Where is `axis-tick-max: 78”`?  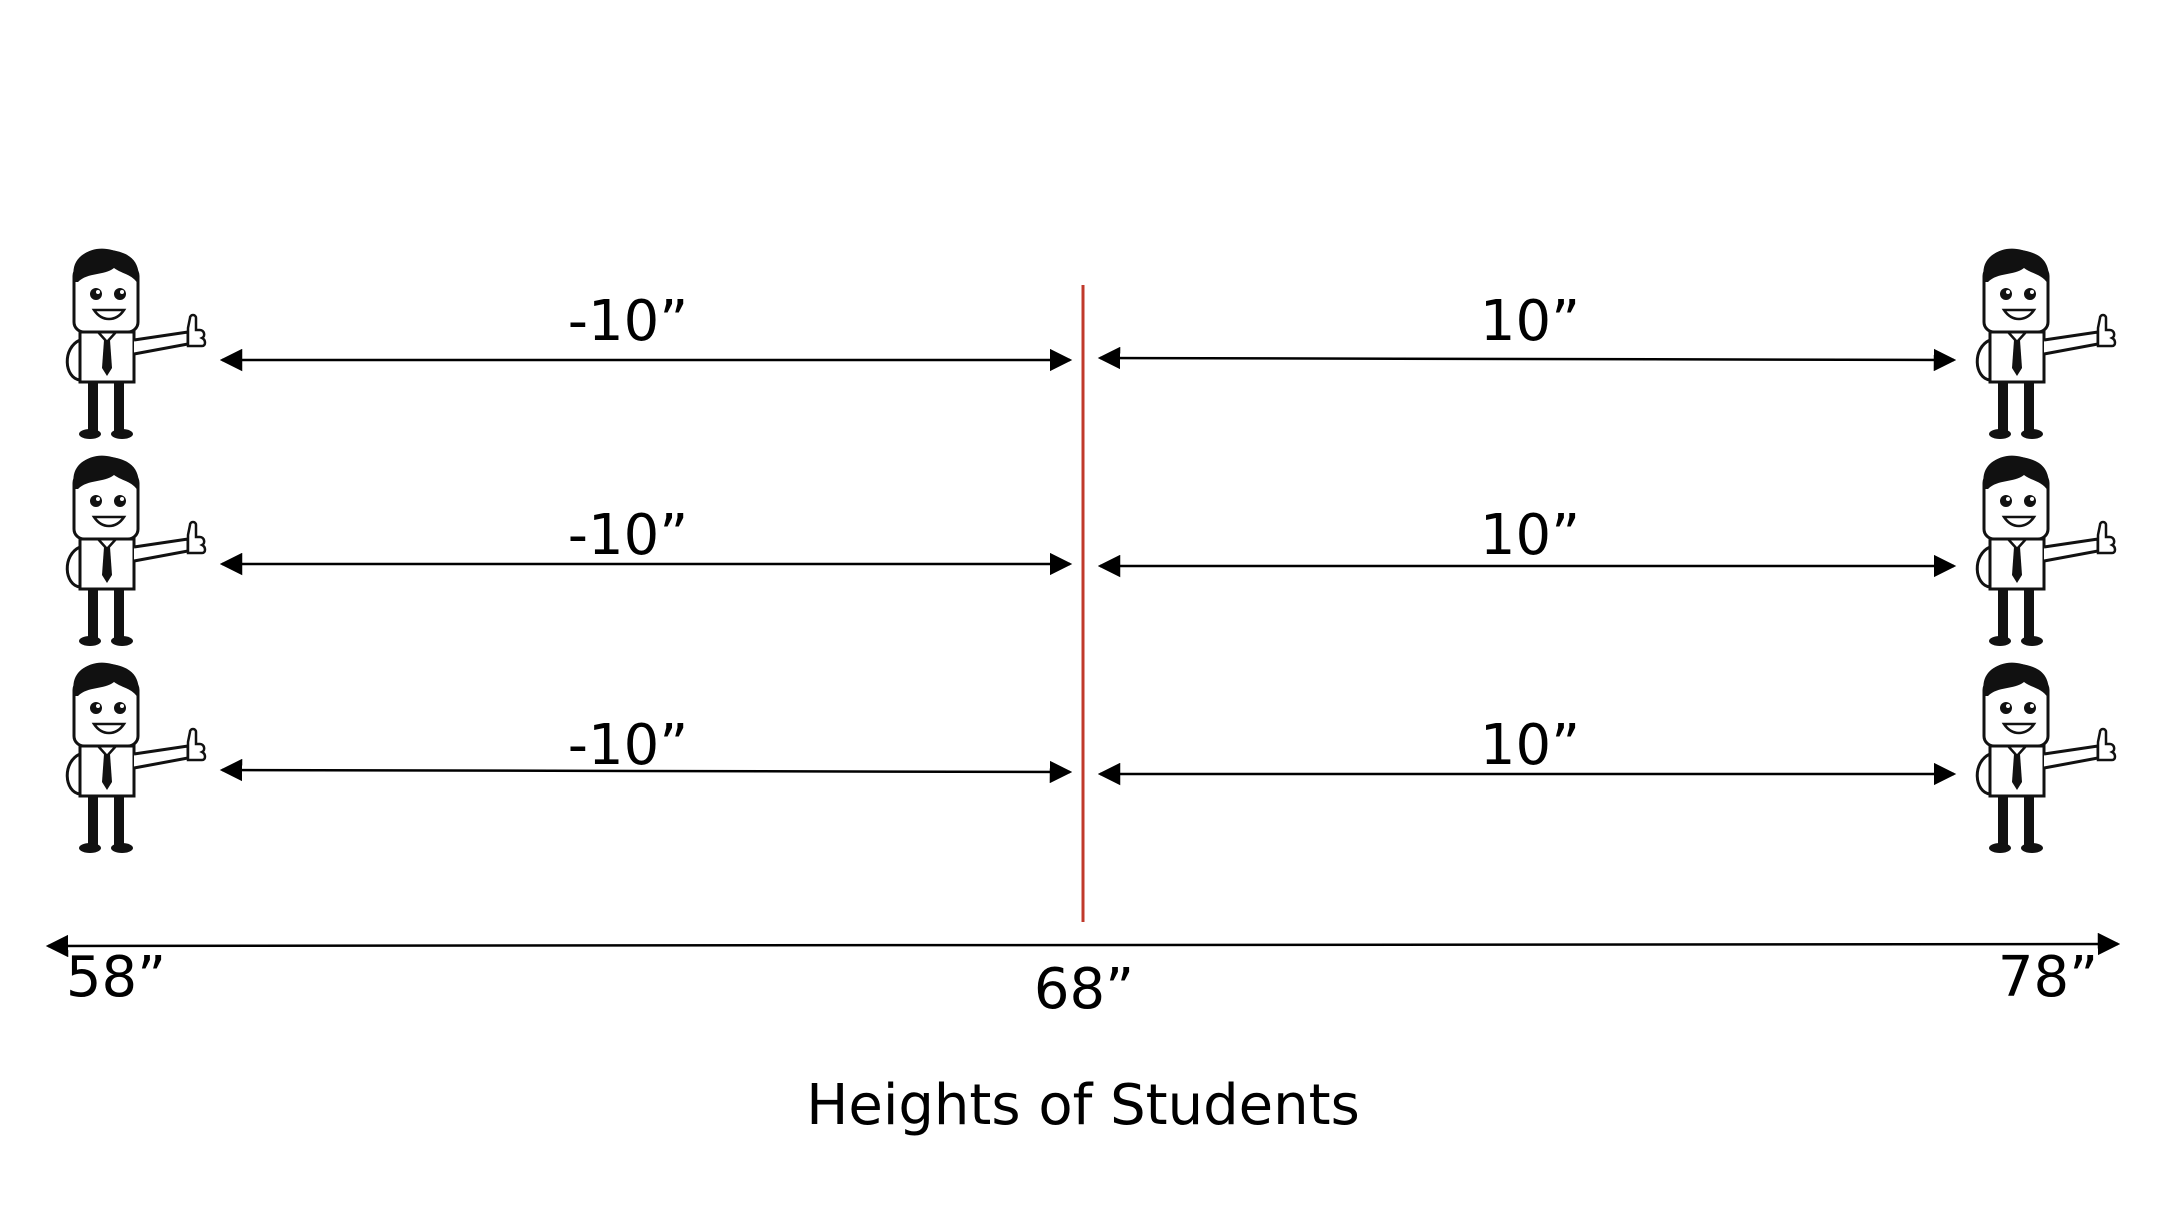
axis-tick-max: 78” is located at coordinates (2048, 977).